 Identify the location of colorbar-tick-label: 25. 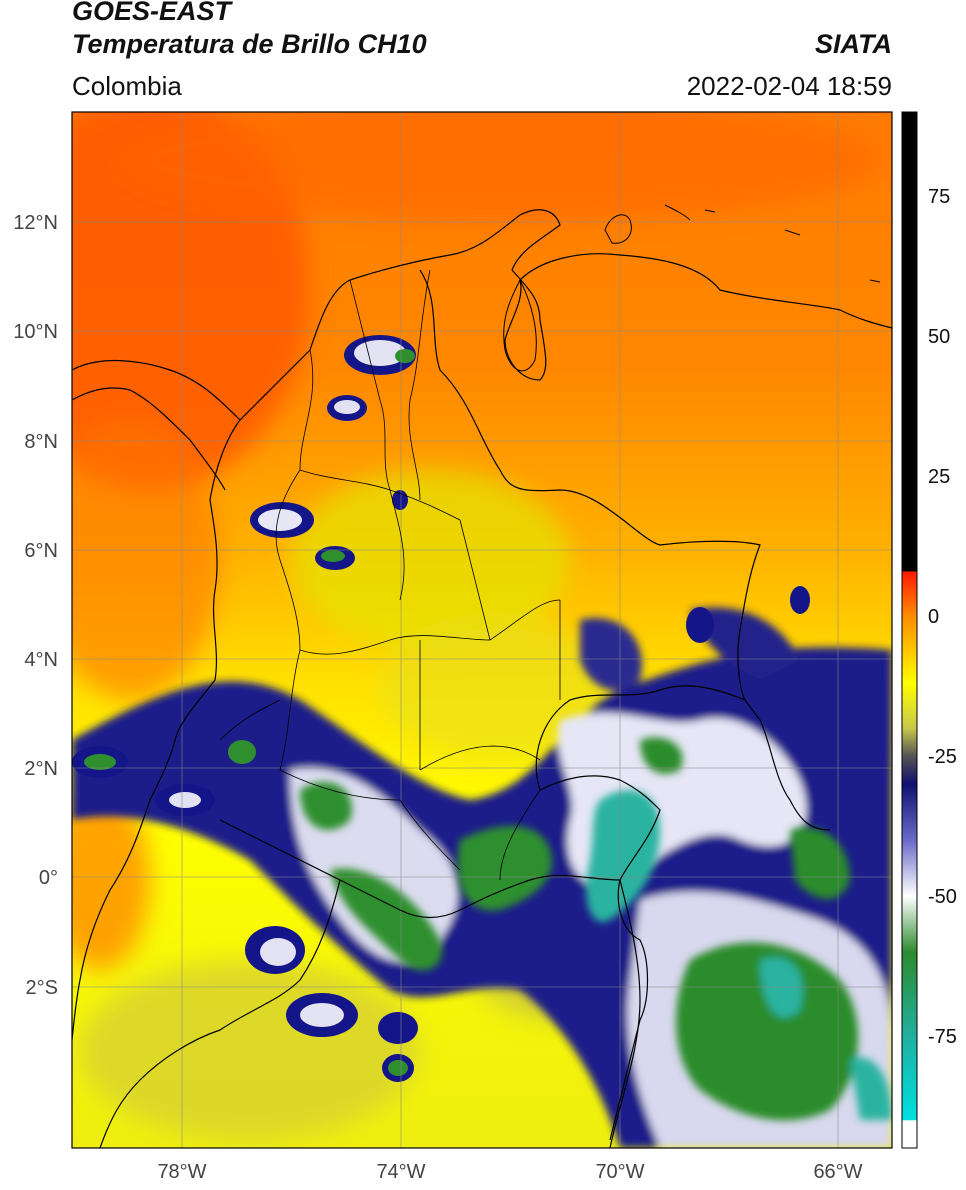
(939, 477).